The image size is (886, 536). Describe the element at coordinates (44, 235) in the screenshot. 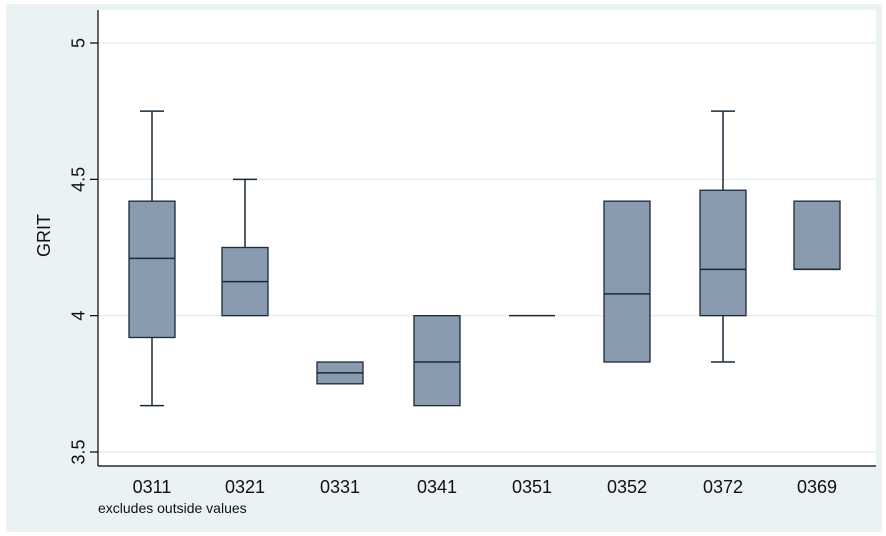

I see `y-axis-label: GRIT` at that location.